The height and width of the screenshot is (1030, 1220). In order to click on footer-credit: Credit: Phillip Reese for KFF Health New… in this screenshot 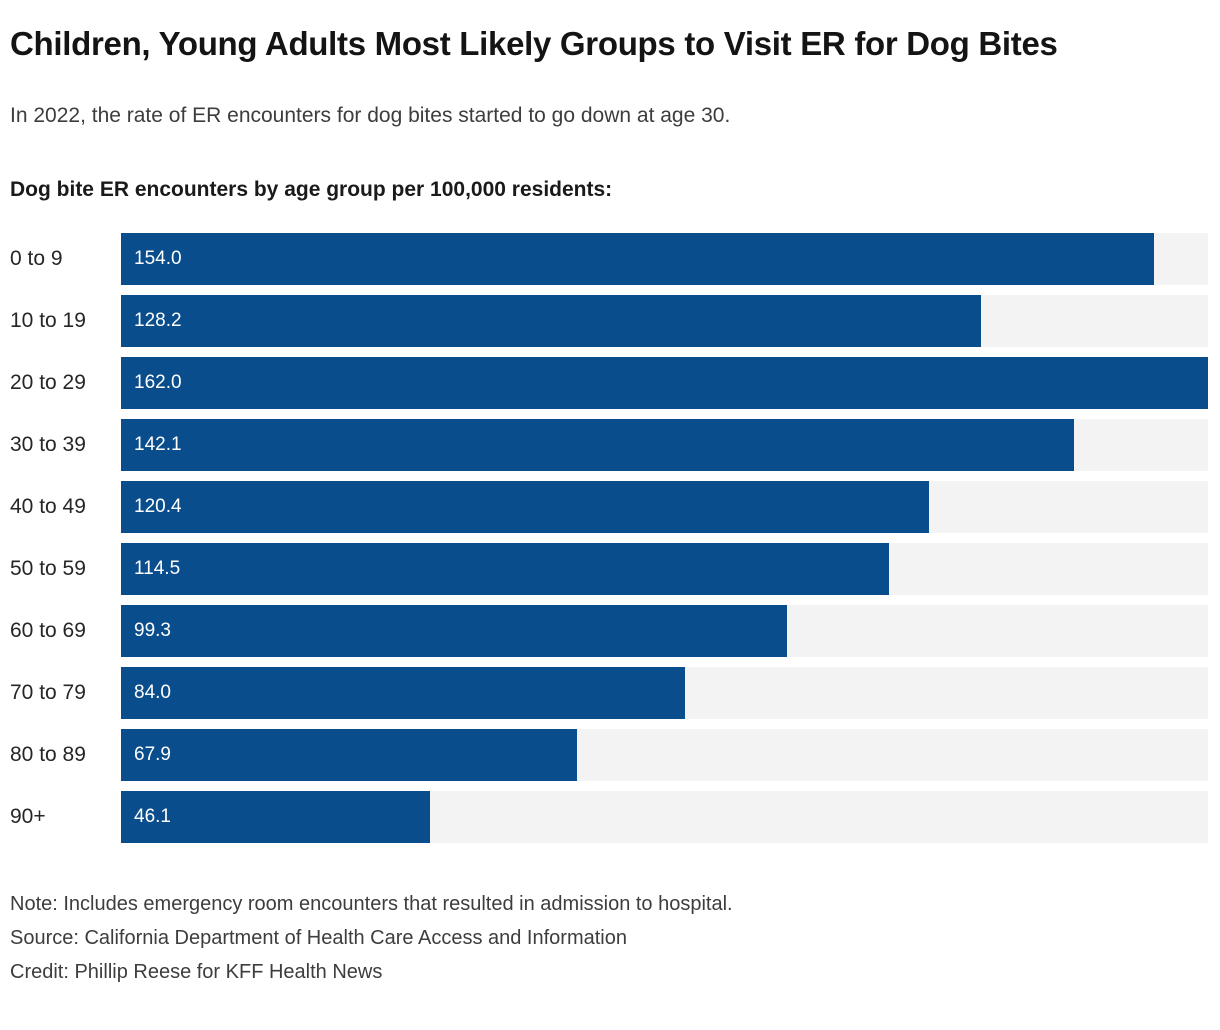, I will do `click(196, 971)`.